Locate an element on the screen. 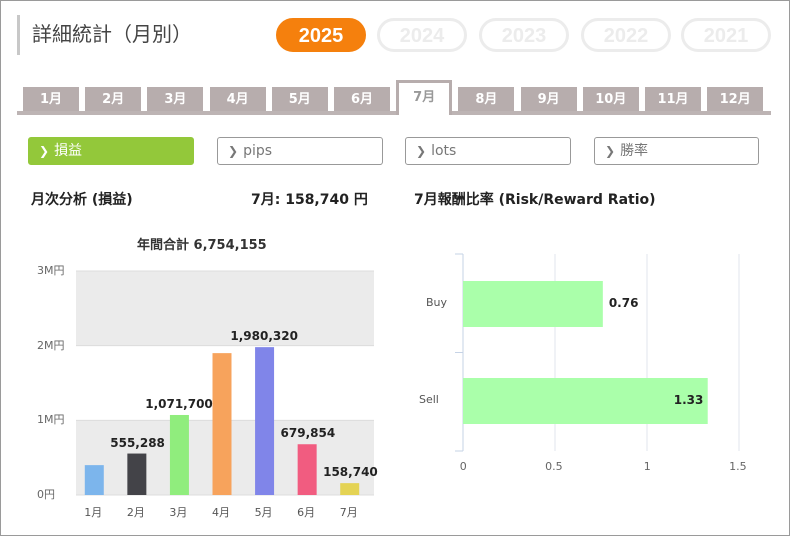 This screenshot has width=790, height=537. year-2021-button: 2021 is located at coordinates (726, 35).